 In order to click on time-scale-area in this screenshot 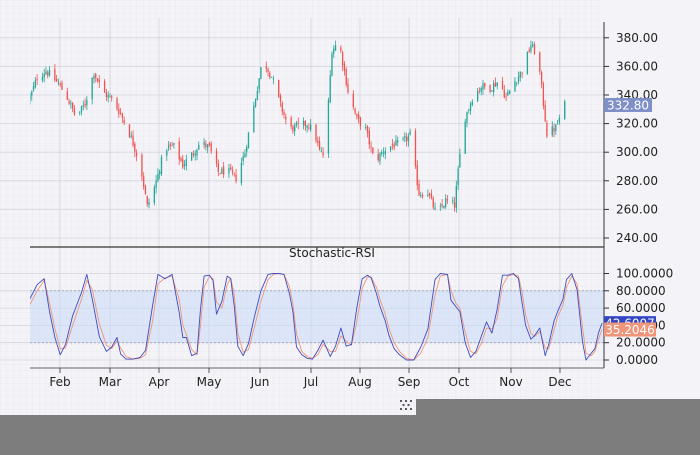, I will do `click(558, 407)`.